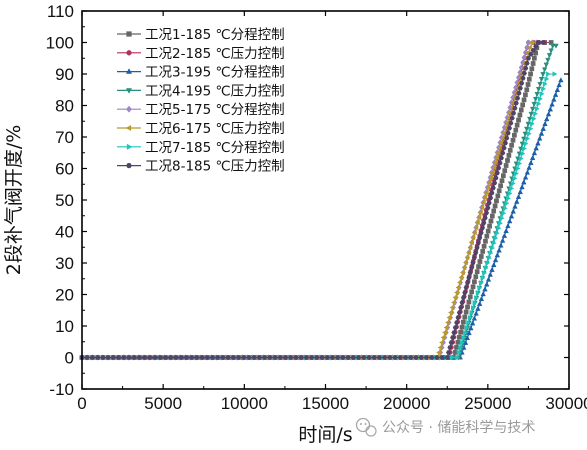  Describe the element at coordinates (458, 428) in the screenshot. I see `watermark-text: 公众号 · 储能科学与技术` at that location.